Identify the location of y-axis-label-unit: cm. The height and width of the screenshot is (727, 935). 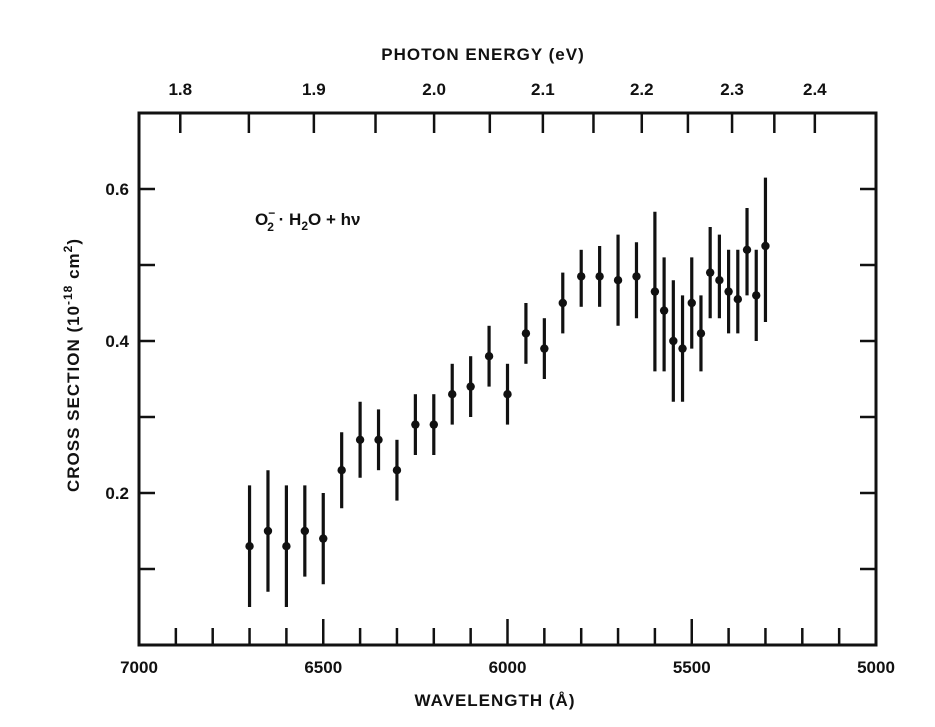
(73, 268).